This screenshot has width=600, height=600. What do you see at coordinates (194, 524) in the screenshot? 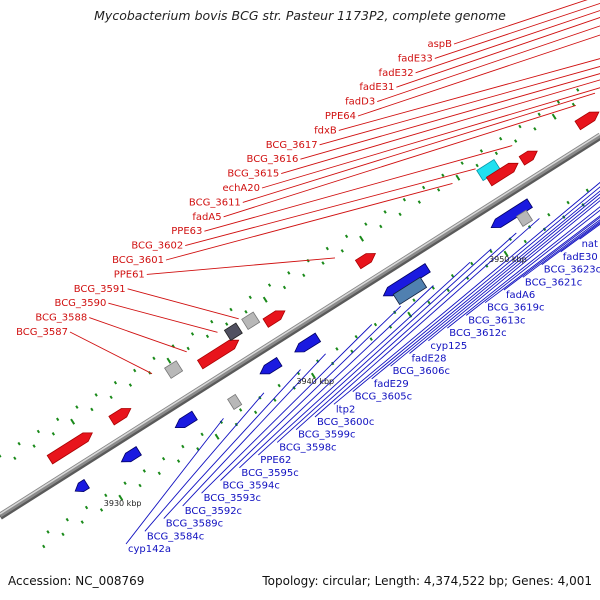
I see `gene-label-bottom: BCG_3589c` at bounding box center [194, 524].